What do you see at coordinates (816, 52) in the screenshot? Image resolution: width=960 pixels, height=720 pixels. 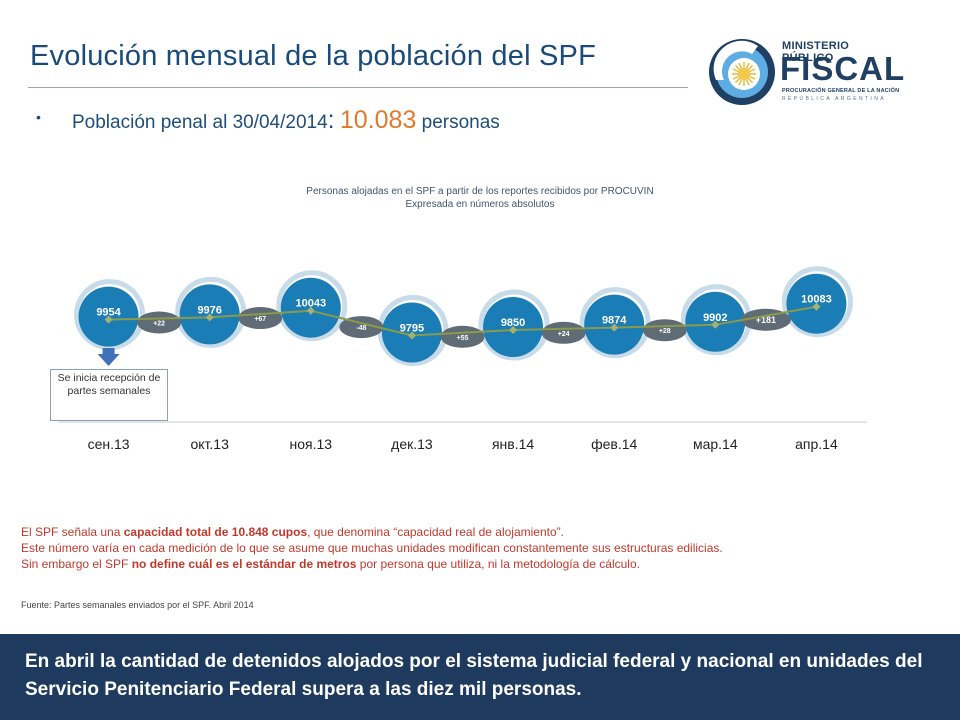 I see `logo-ministerio: MINISTERIO PÚBLICO` at bounding box center [816, 52].